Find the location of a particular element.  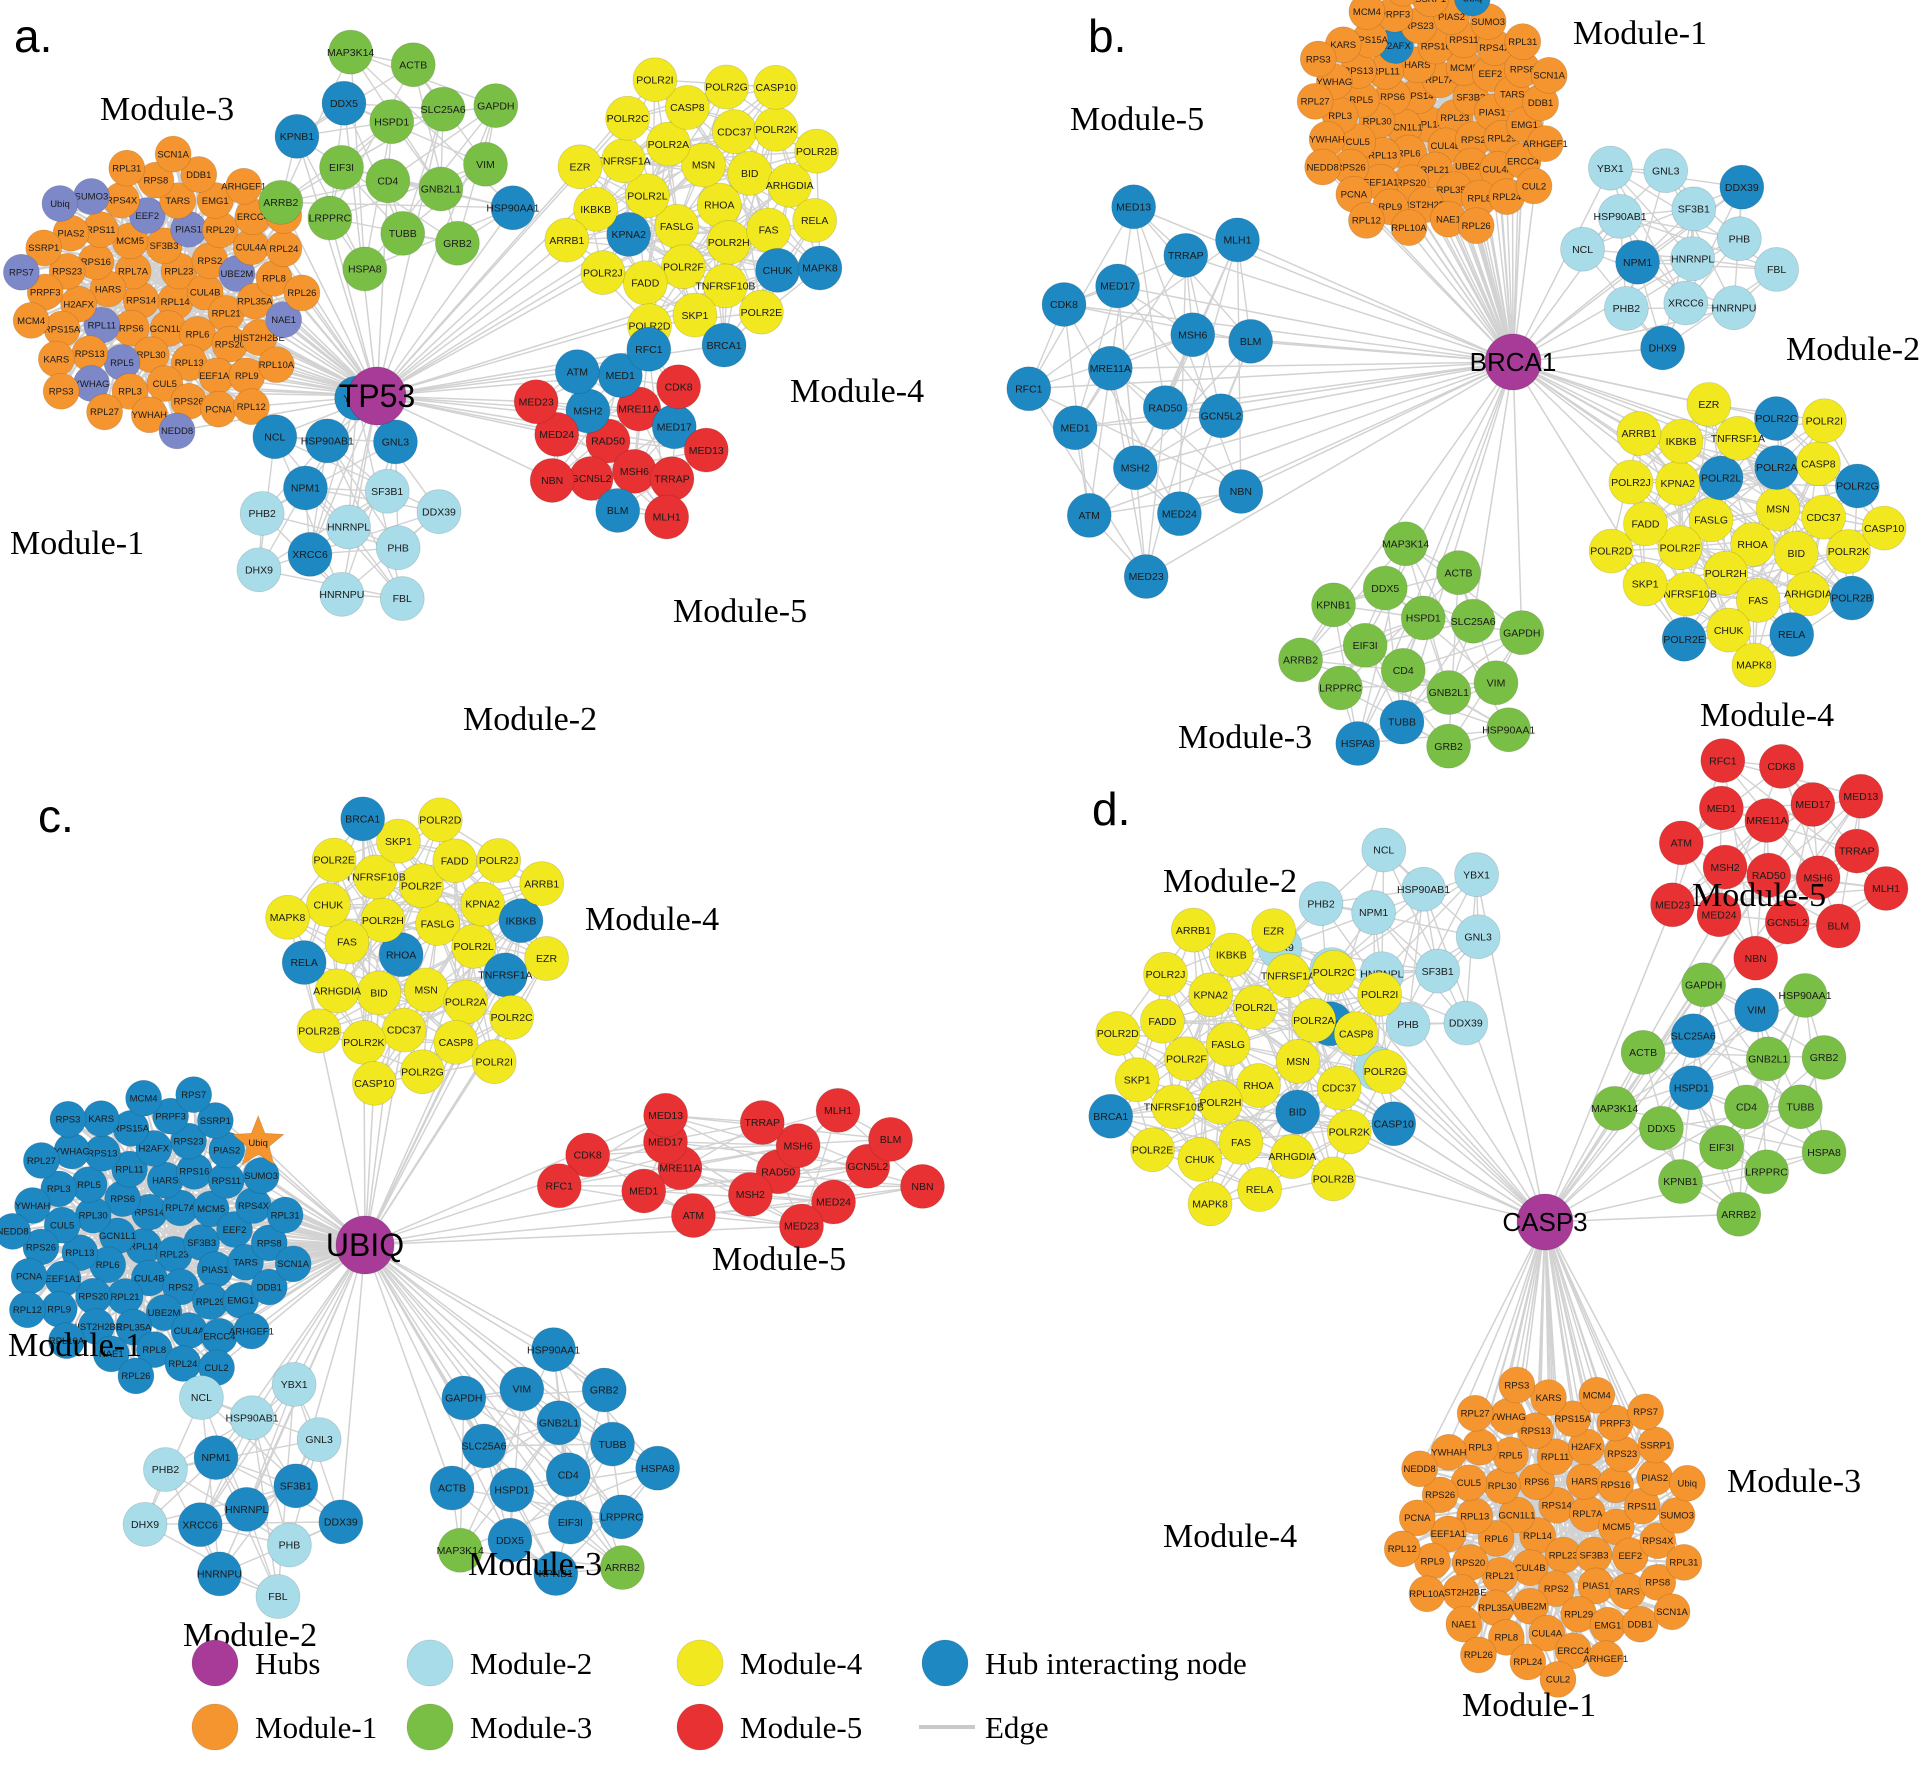

node-GAPDH: GAPDH is located at coordinates (464, 1398).